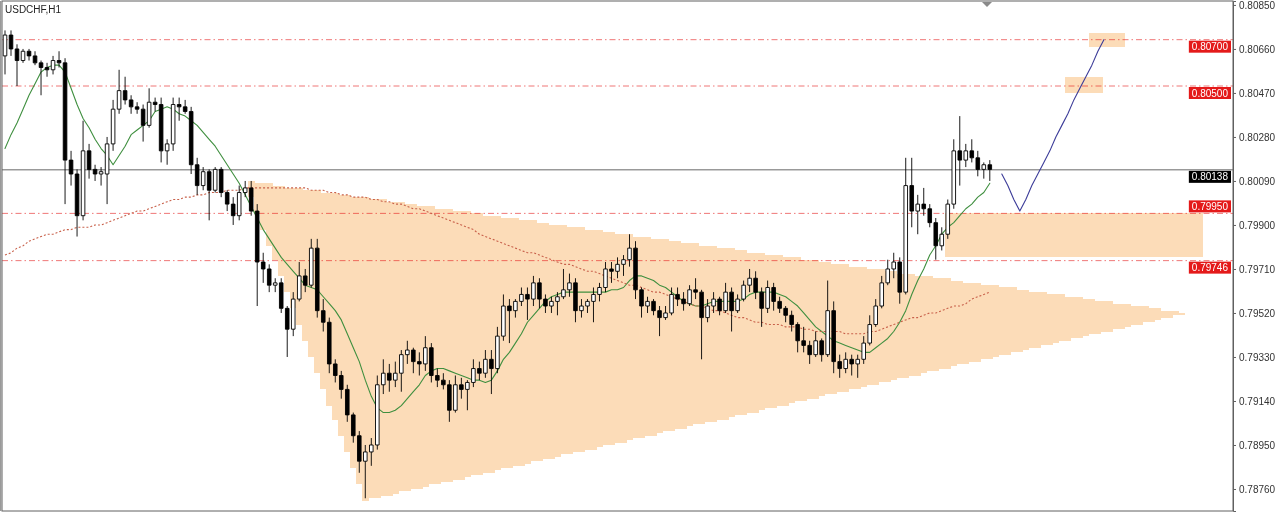  What do you see at coordinates (1210, 93) in the screenshot?
I see `ref-line-label: 0.80500` at bounding box center [1210, 93].